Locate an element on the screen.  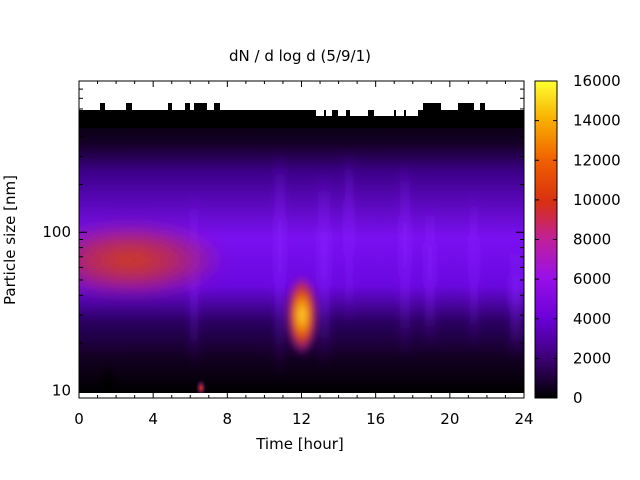
no-data-band is located at coordinates (301, 115).